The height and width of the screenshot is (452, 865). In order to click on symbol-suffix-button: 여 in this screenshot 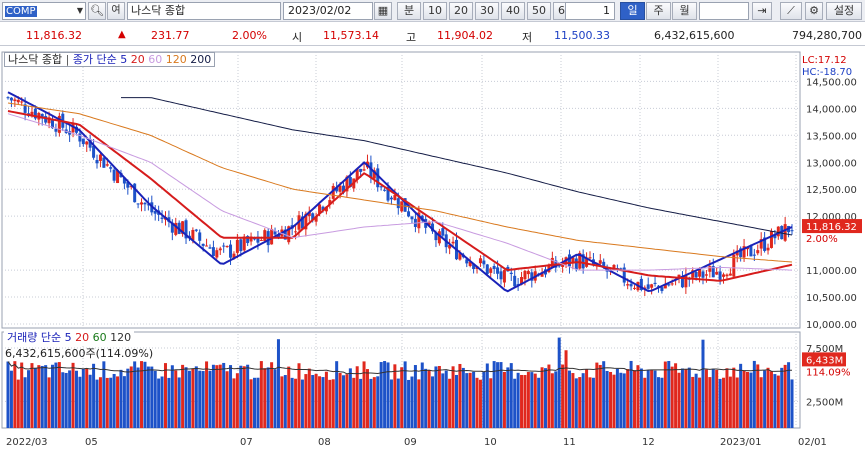, I will do `click(116, 11)`.